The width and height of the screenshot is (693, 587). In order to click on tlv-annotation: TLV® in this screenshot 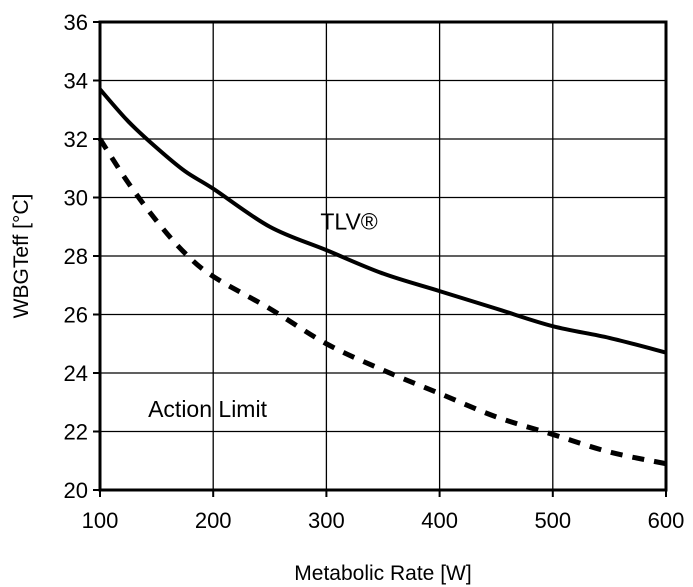, I will do `click(348, 222)`.